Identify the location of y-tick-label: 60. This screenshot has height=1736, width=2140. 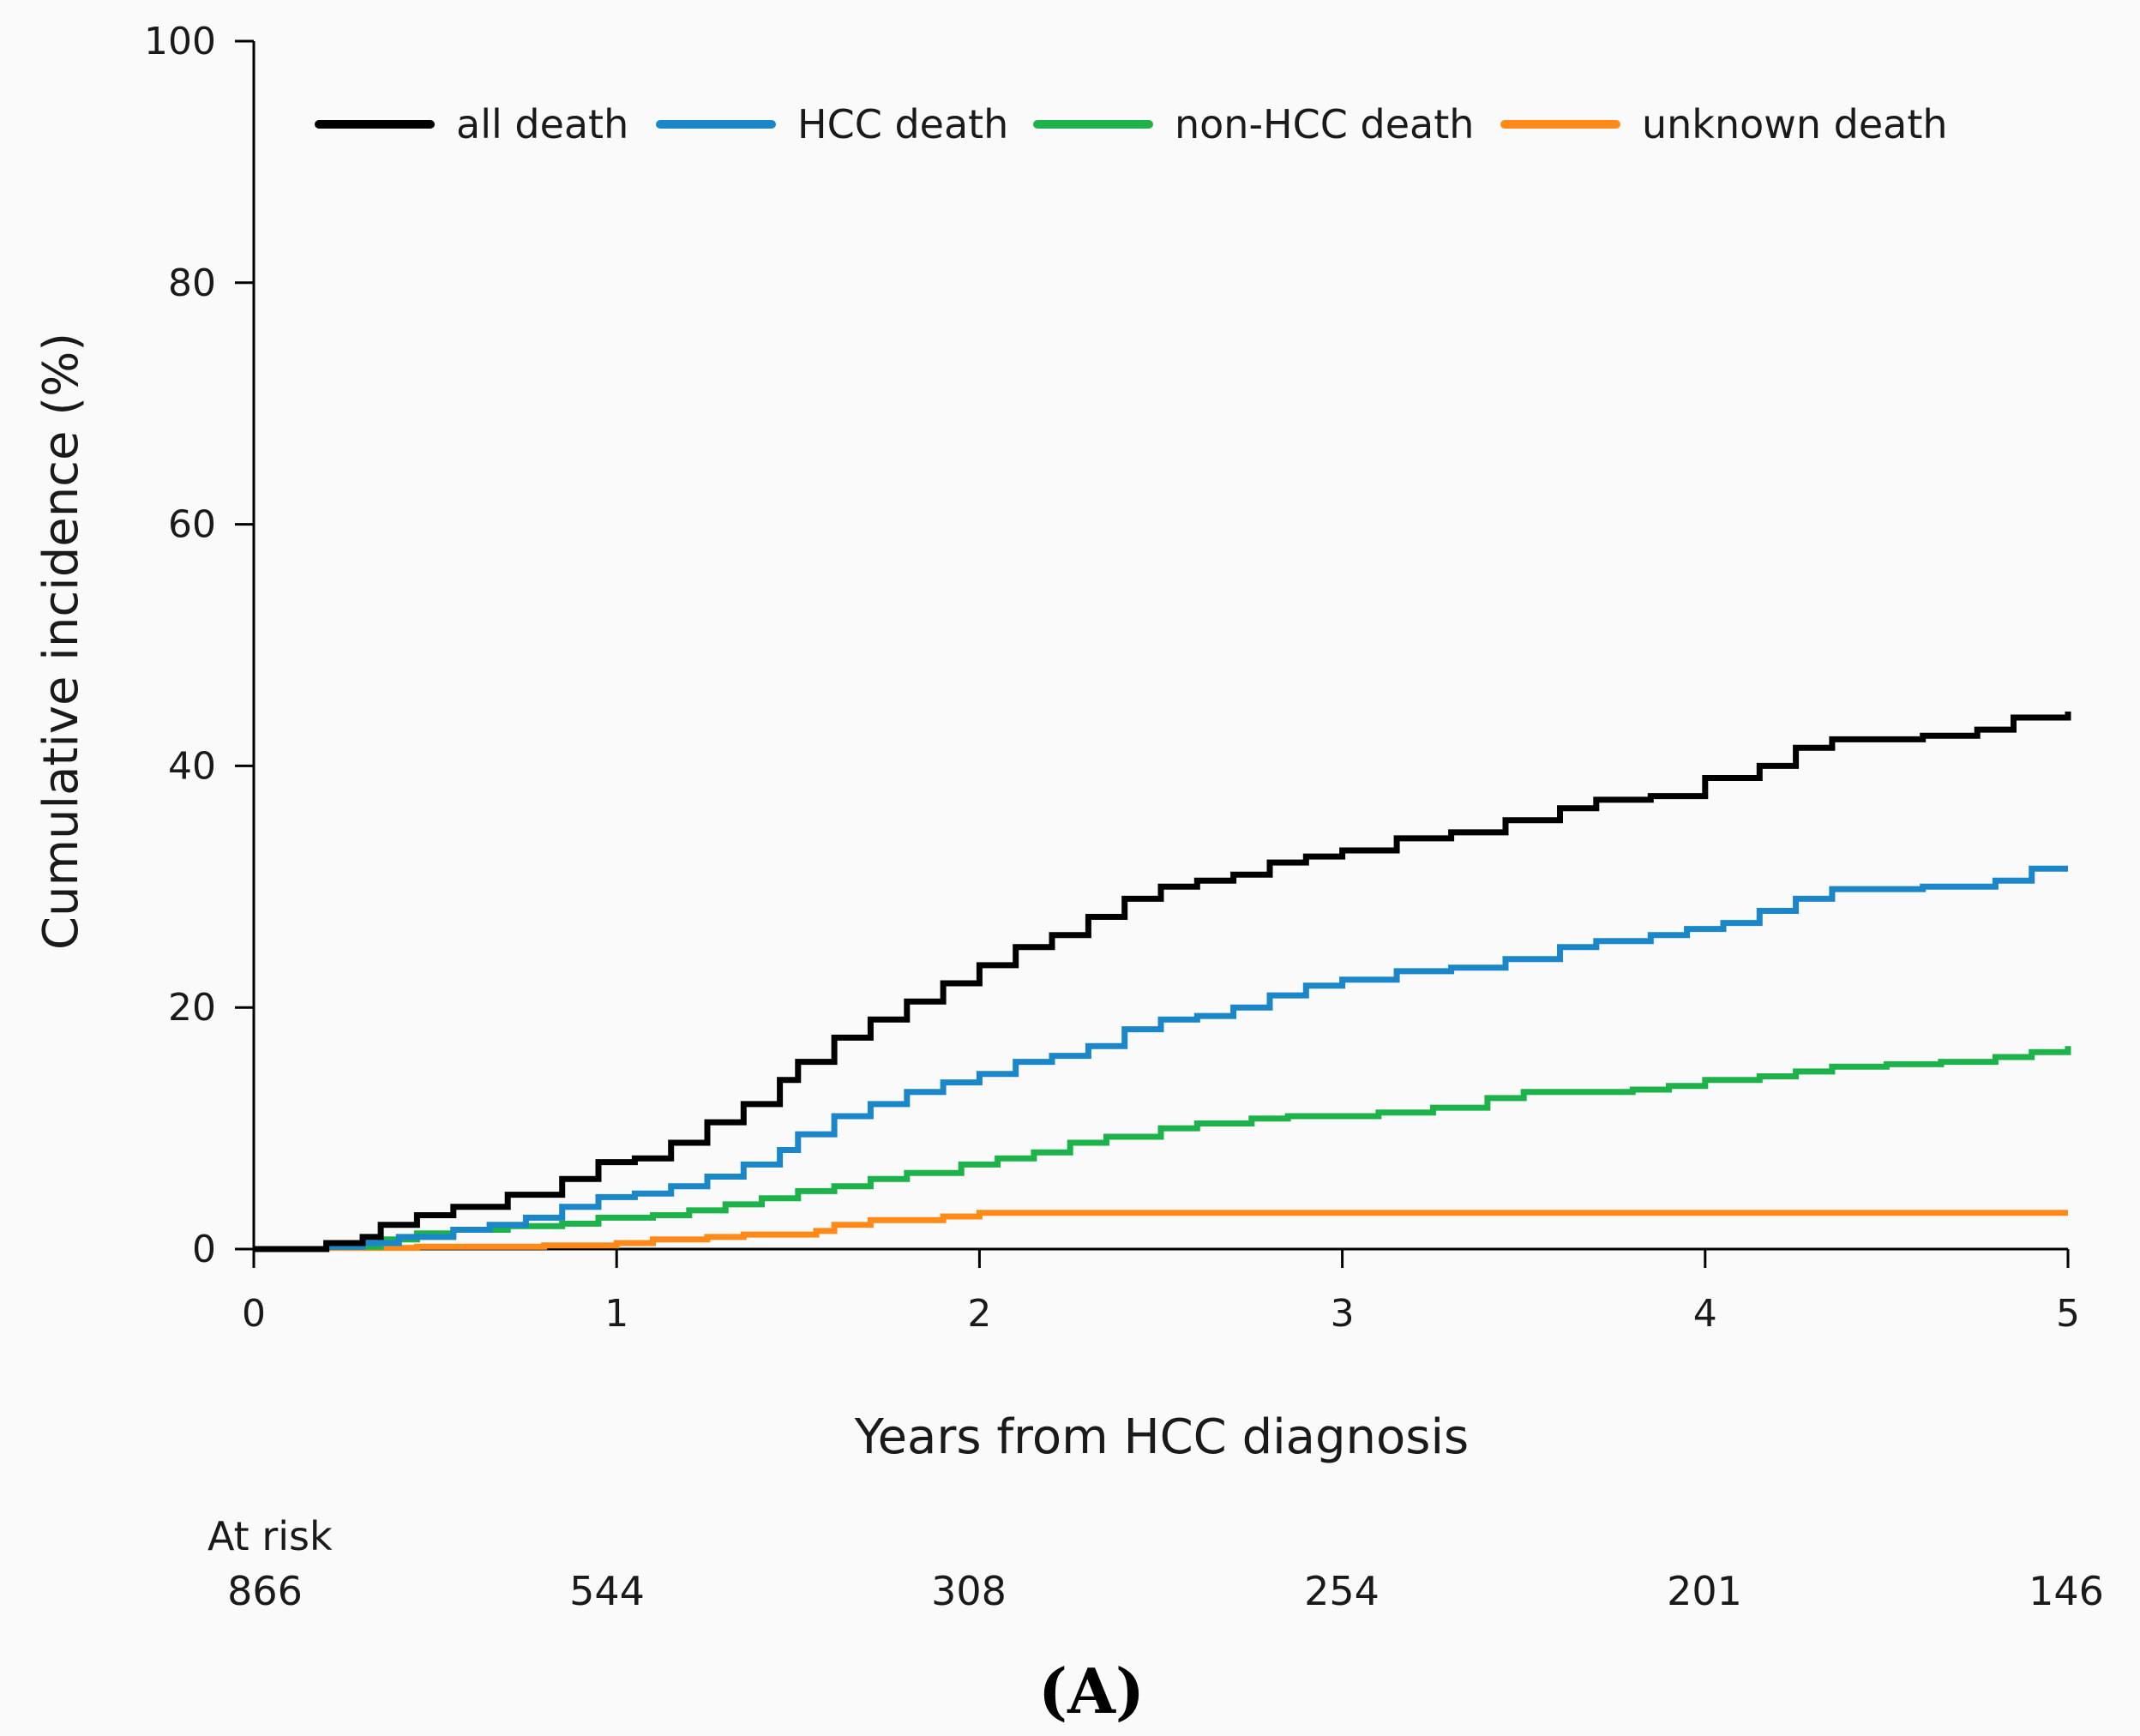
(192, 525).